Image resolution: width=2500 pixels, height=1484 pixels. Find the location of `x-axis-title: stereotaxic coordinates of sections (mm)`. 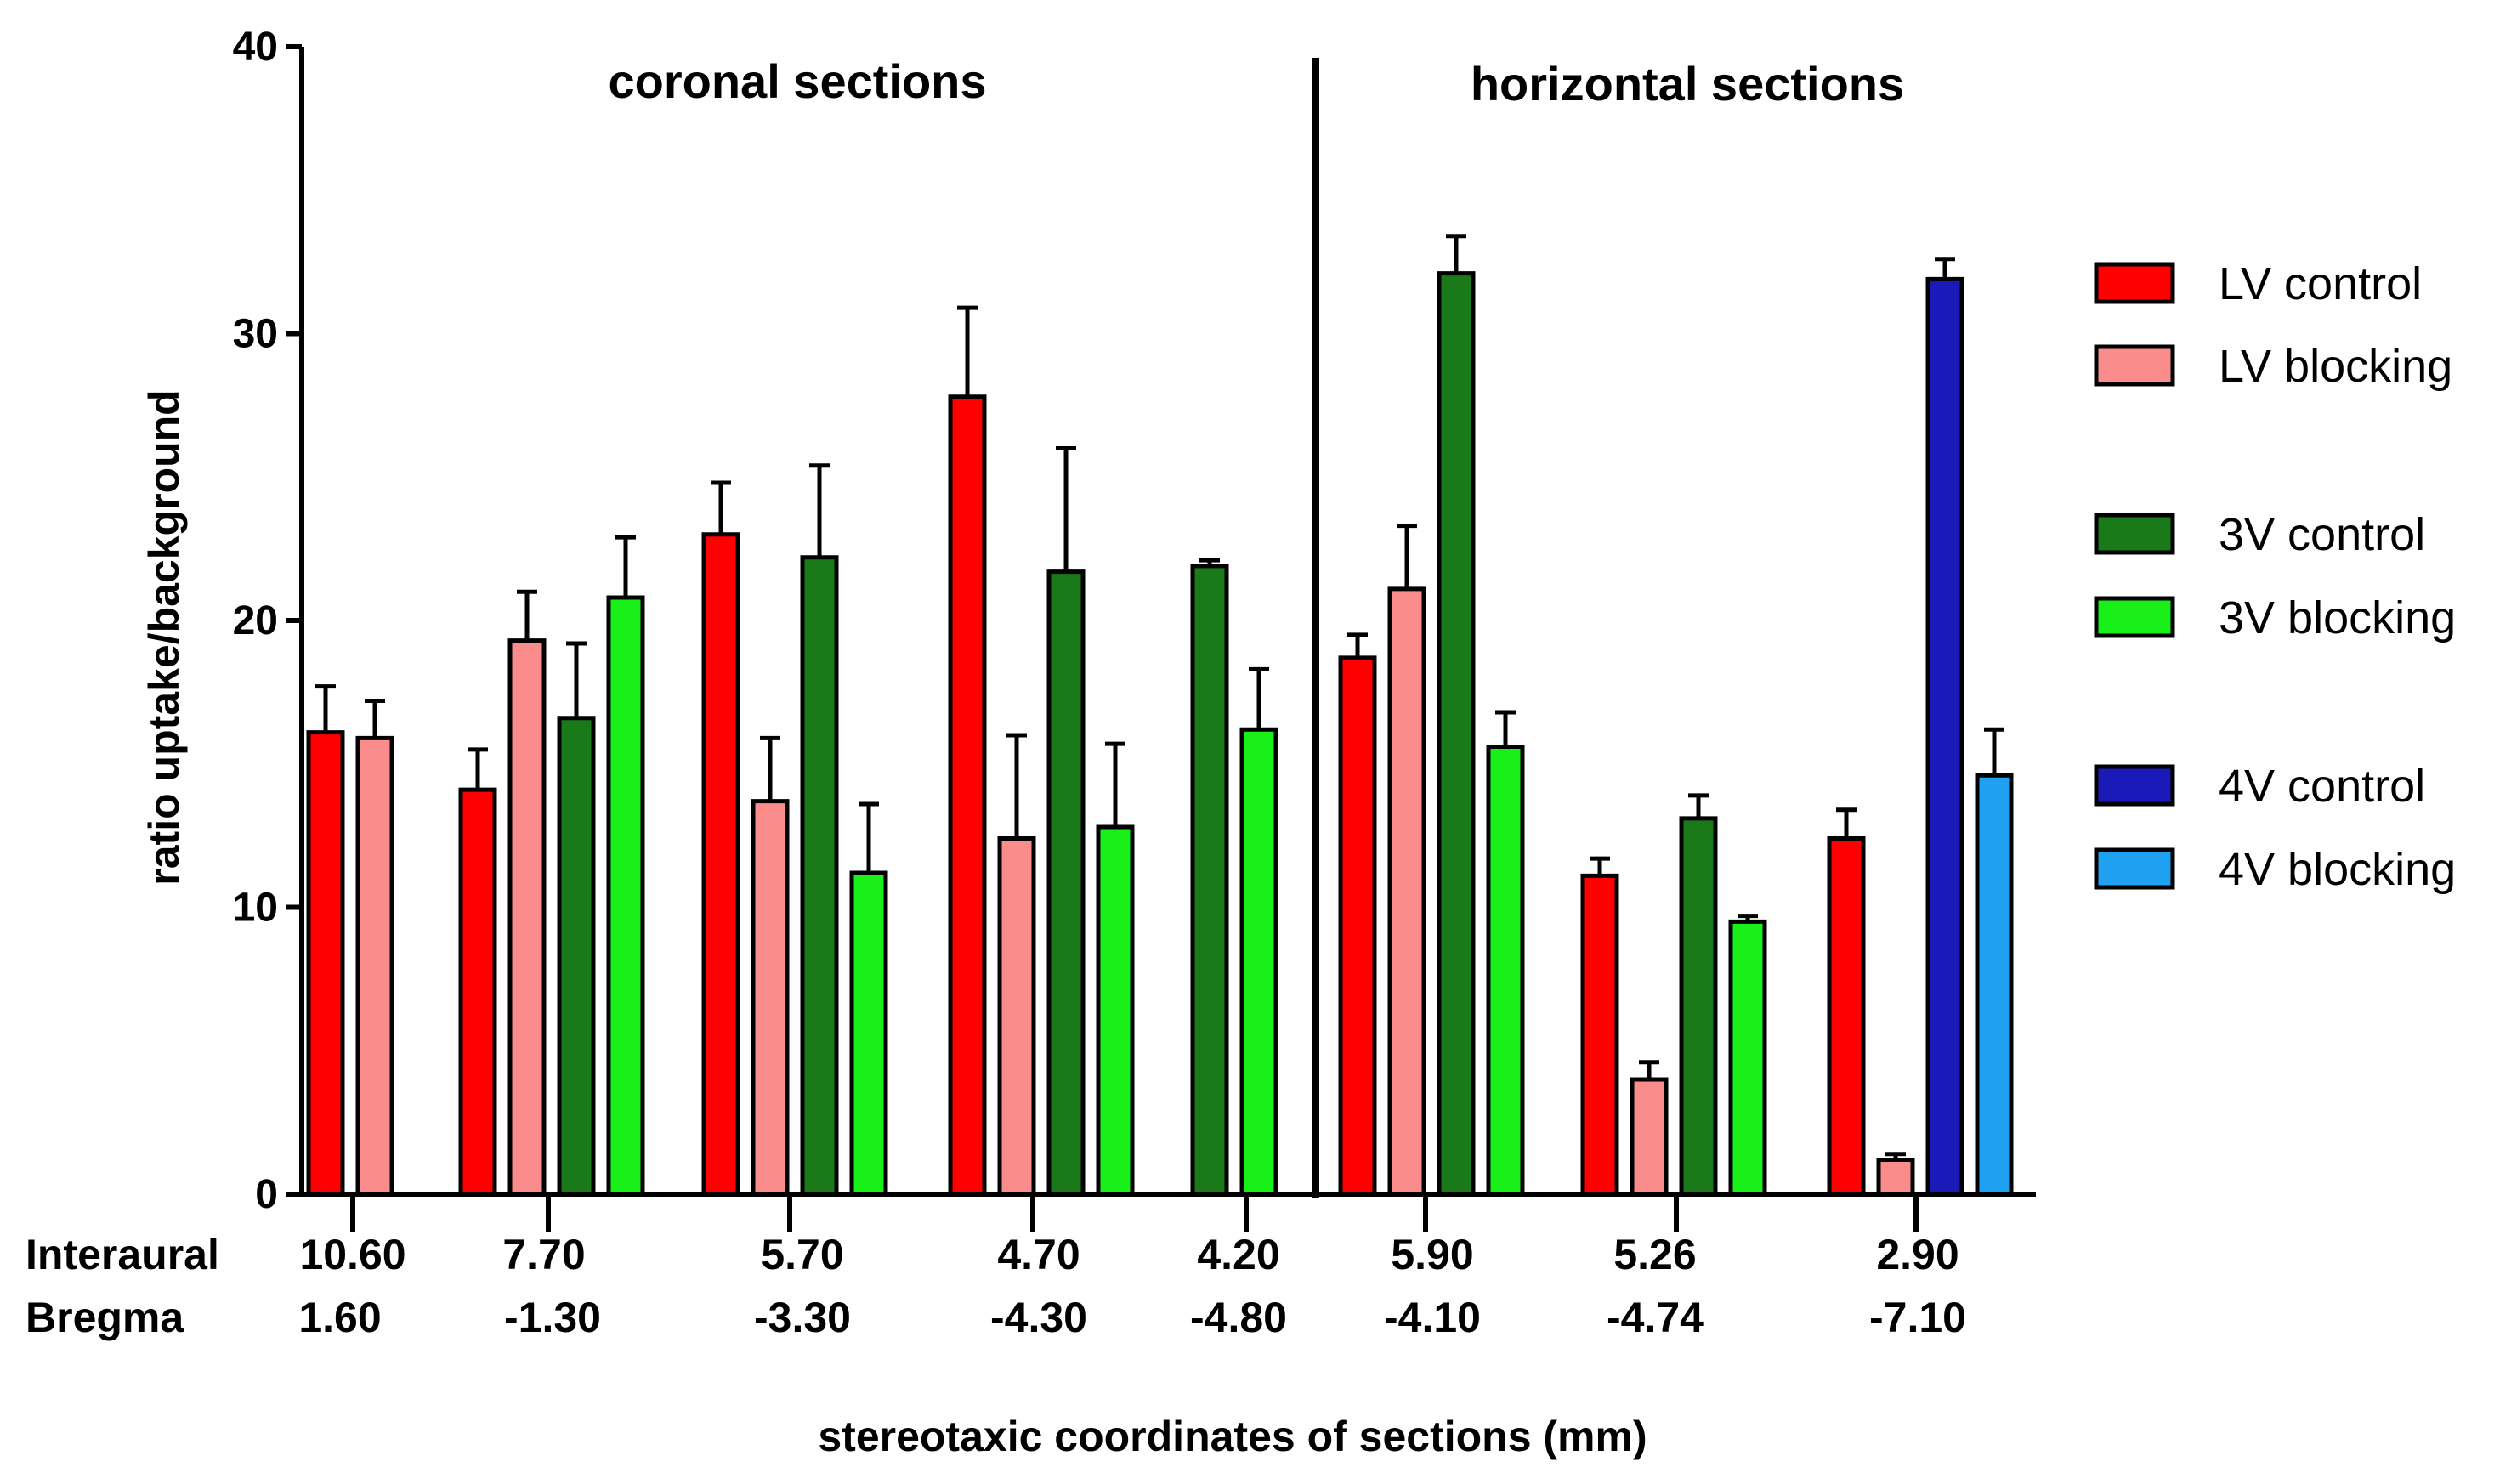

x-axis-title: stereotaxic coordinates of sections (mm) is located at coordinates (1232, 1436).